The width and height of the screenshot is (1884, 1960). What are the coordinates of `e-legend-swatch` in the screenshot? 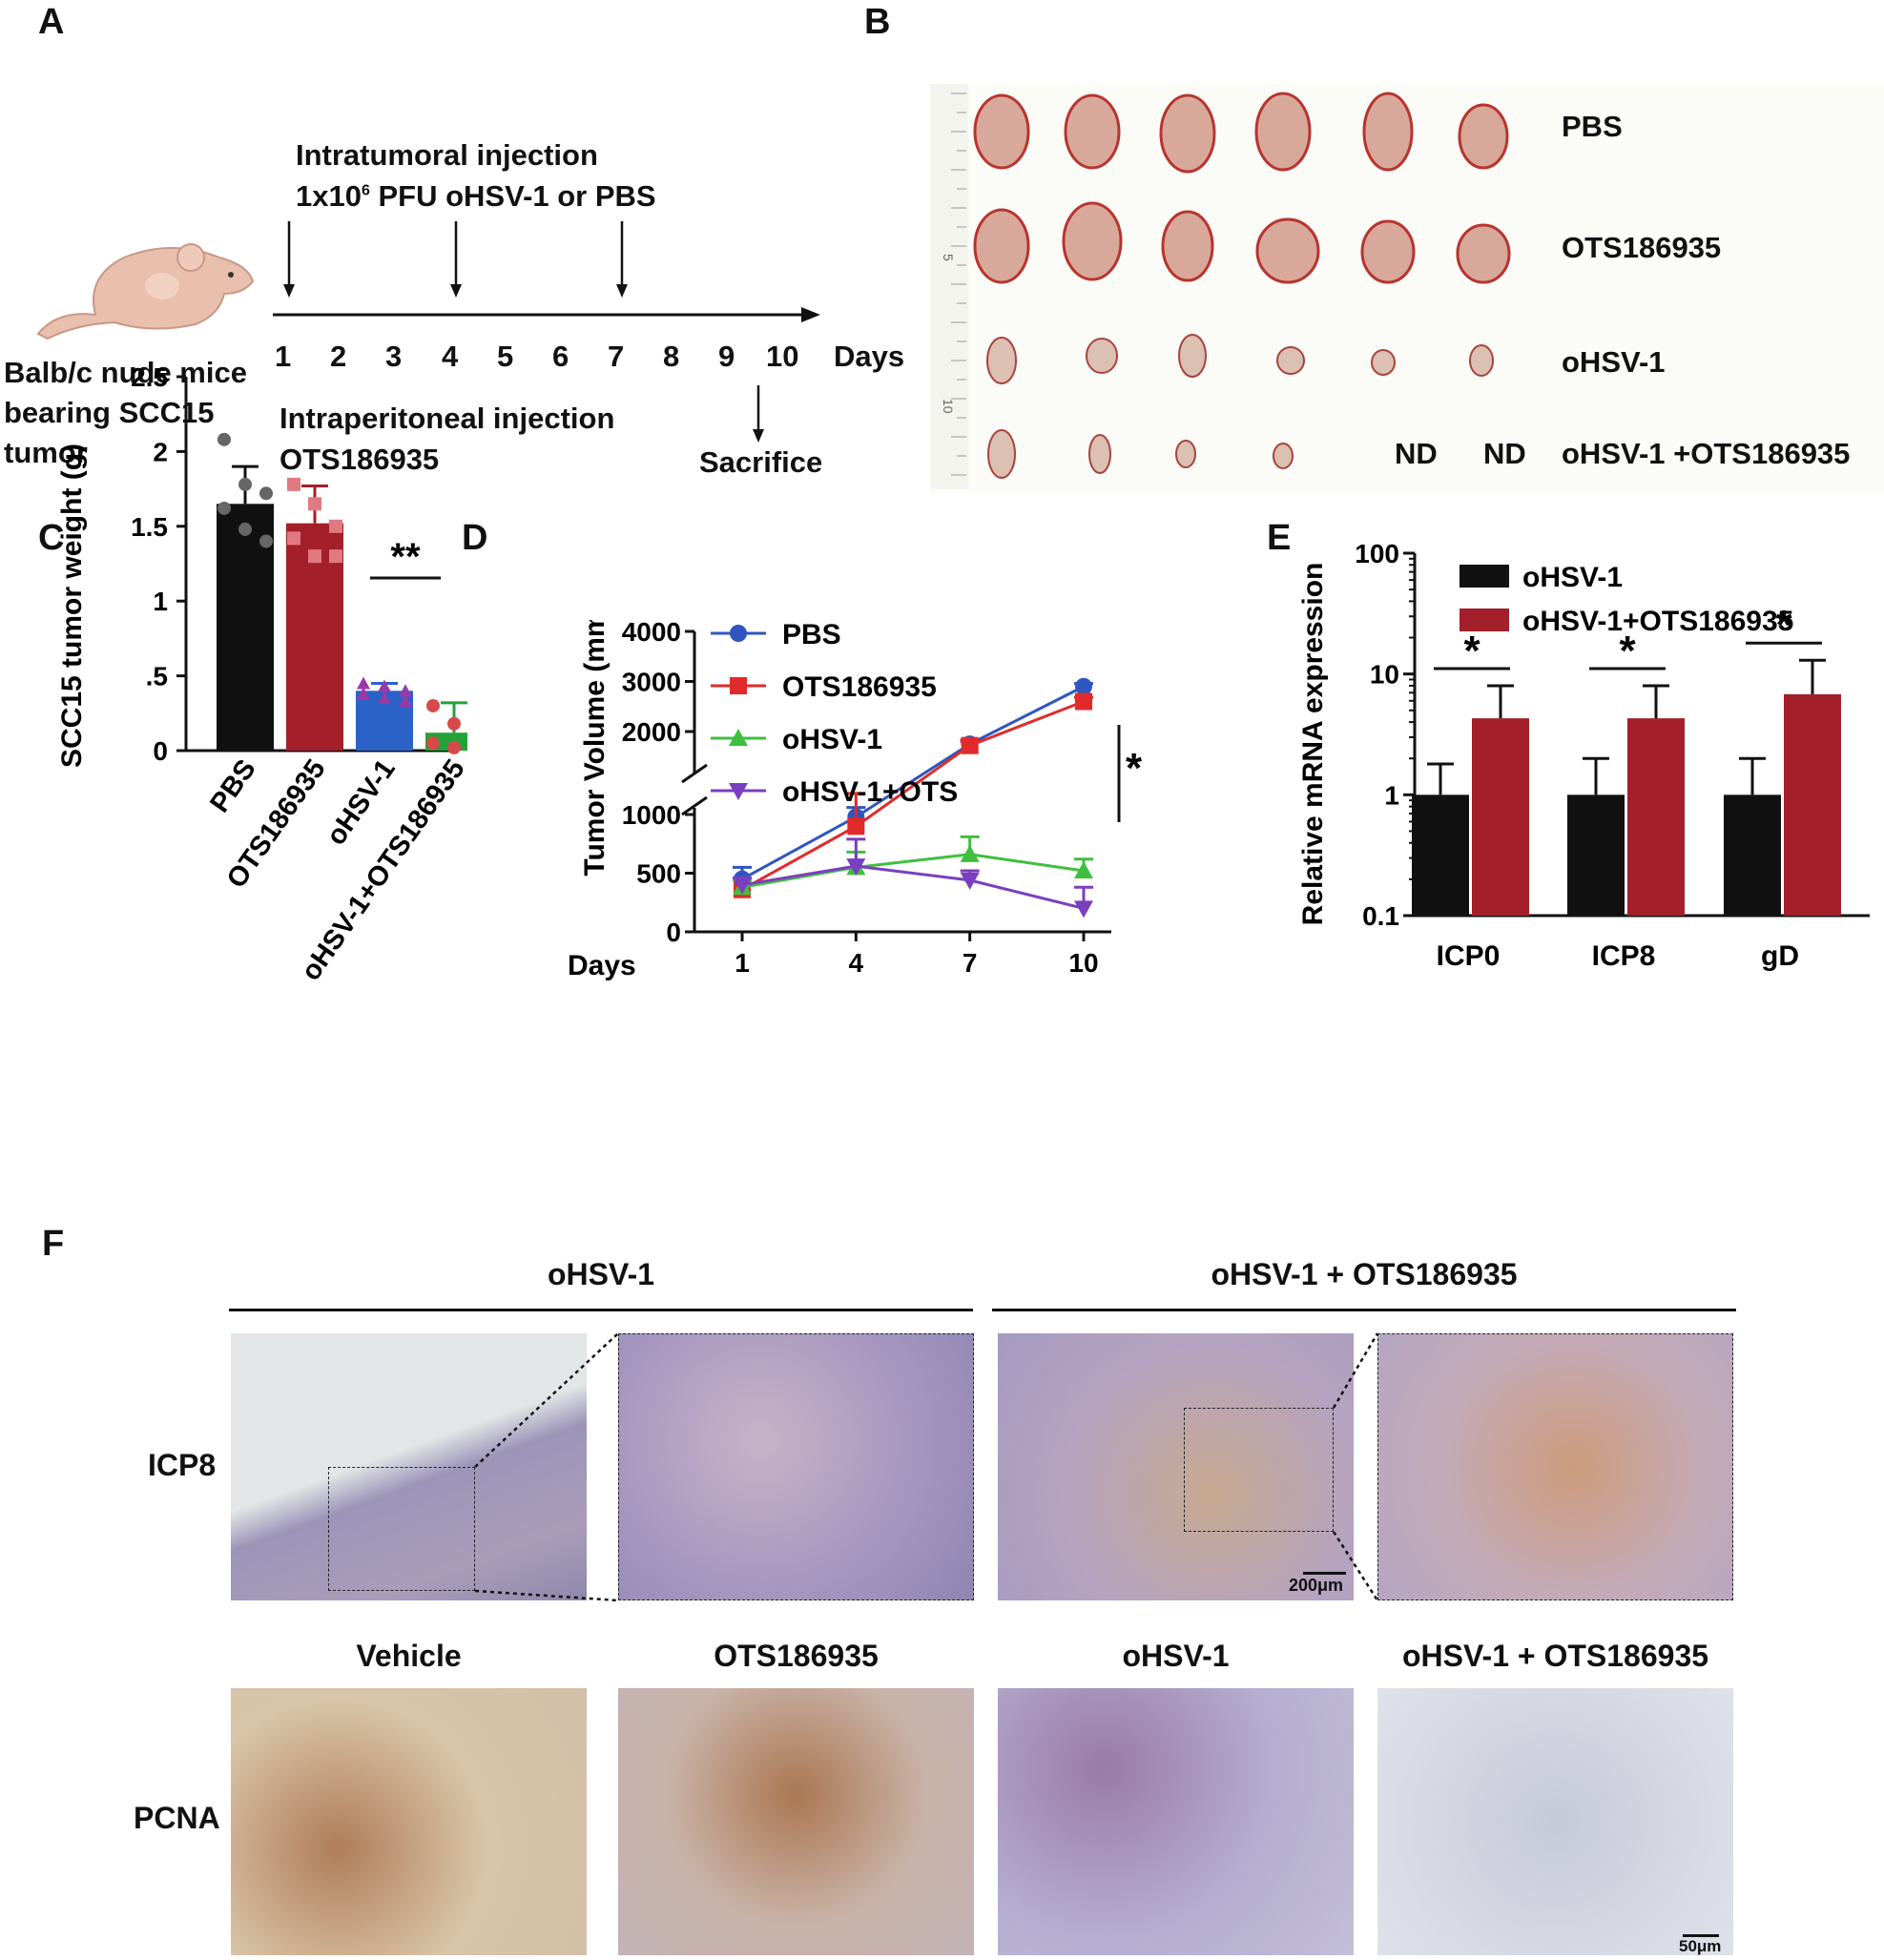 It's located at (1485, 620).